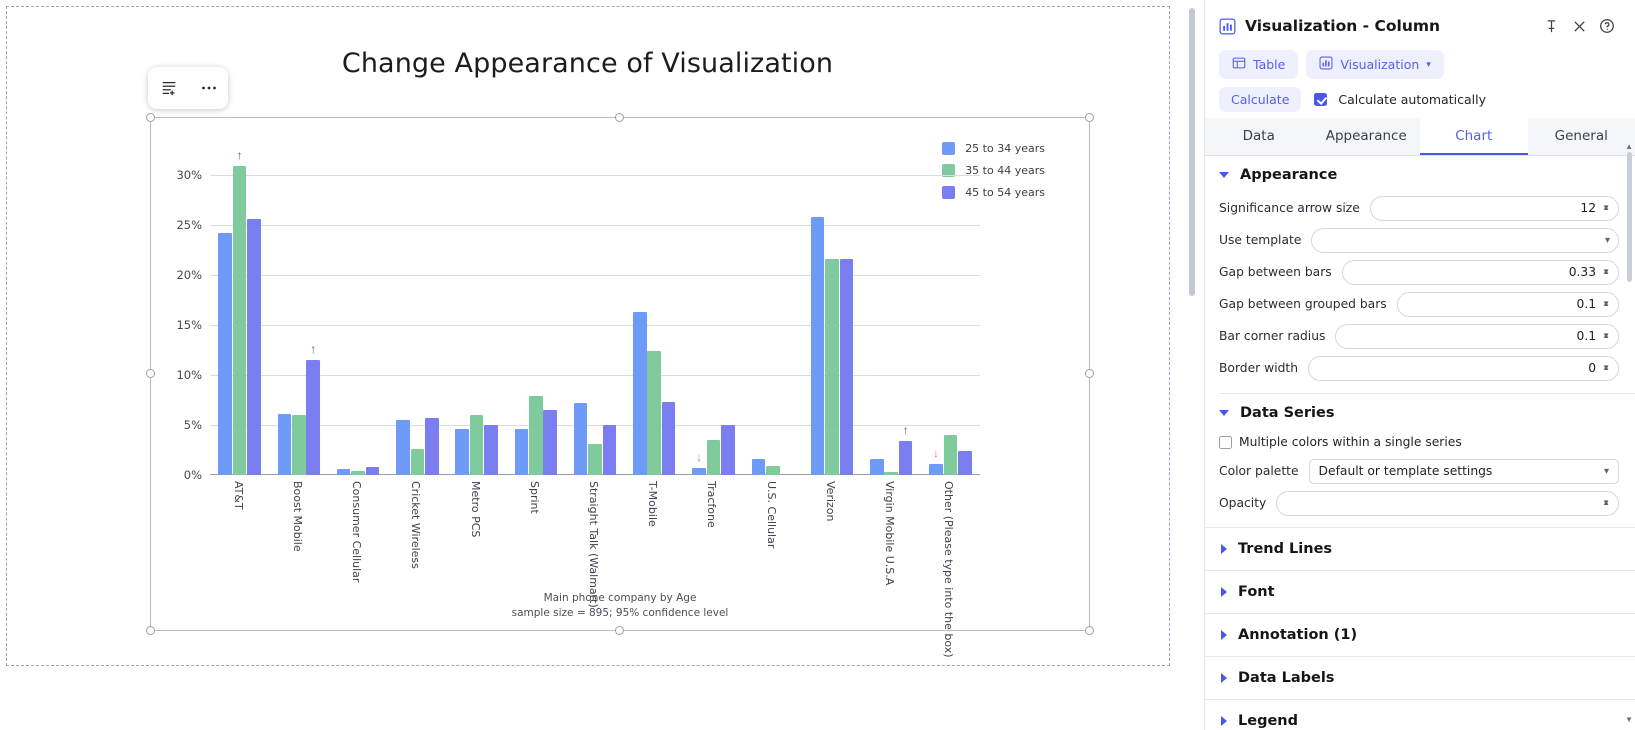 This screenshot has width=1635, height=730. I want to click on significance-arrow-size-input: 12 ▲ ▼, so click(1494, 208).